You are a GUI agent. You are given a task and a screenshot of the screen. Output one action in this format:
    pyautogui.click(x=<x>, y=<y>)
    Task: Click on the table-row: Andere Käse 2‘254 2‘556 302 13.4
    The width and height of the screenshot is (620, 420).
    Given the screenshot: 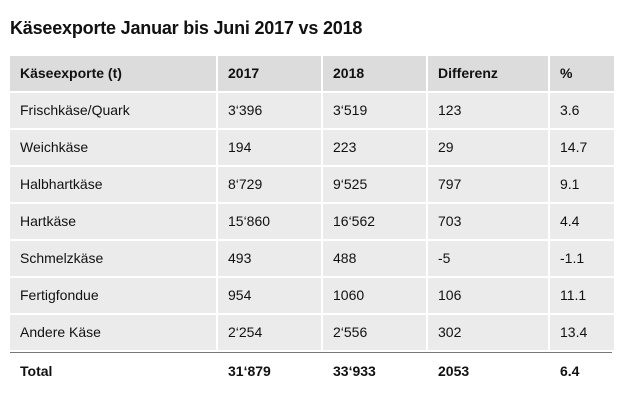 What is the action you would take?
    pyautogui.click(x=312, y=332)
    